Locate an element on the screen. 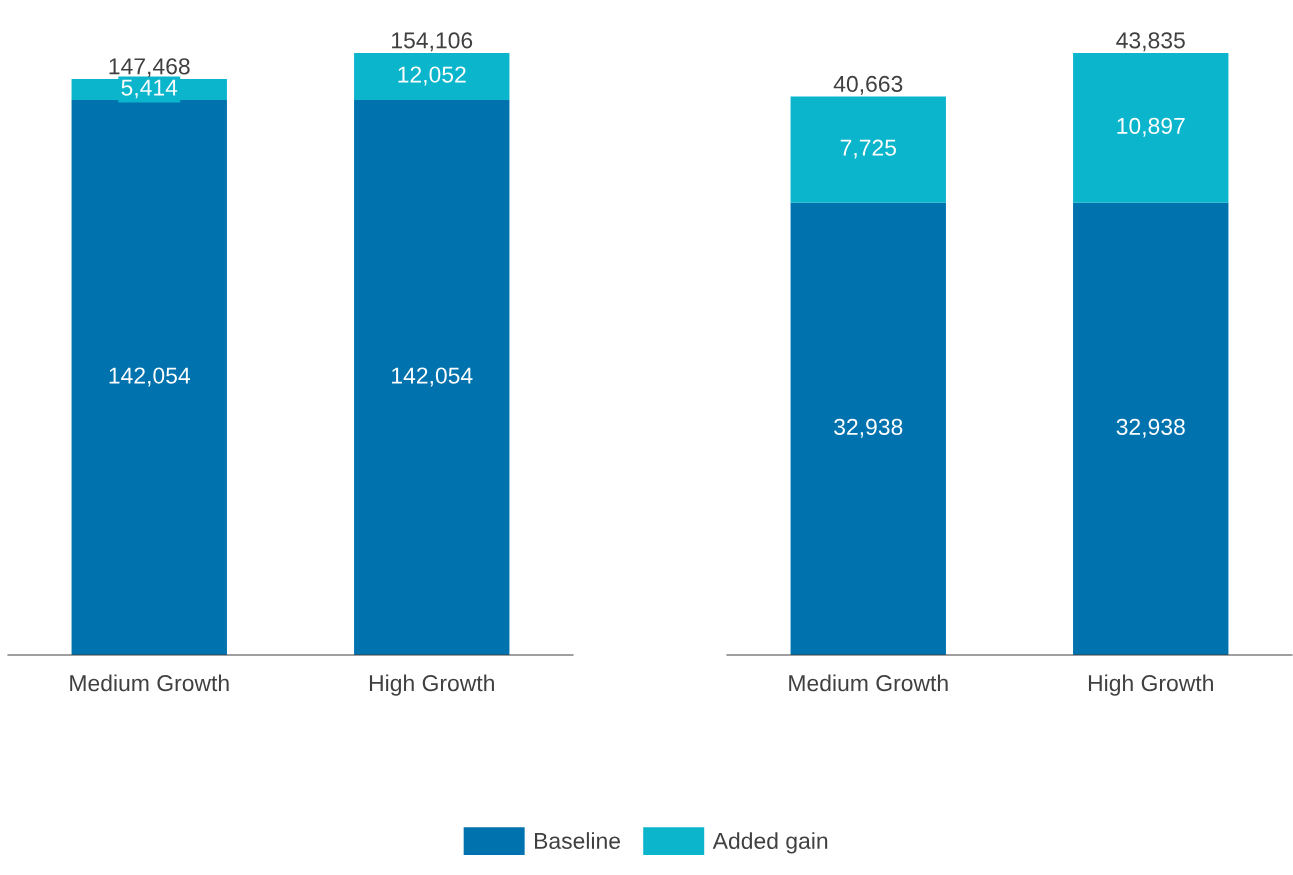 This screenshot has width=1293, height=875. data-label: 12,052 is located at coordinates (432, 76).